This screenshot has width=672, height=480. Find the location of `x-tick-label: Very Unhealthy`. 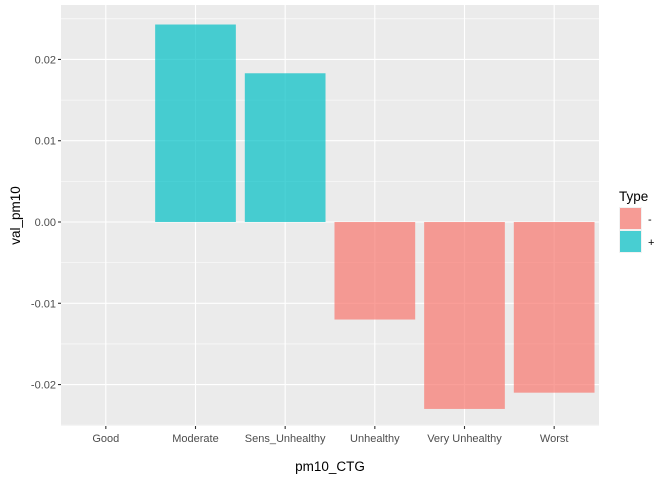

x-tick-label: Very Unhealthy is located at coordinates (464, 439).